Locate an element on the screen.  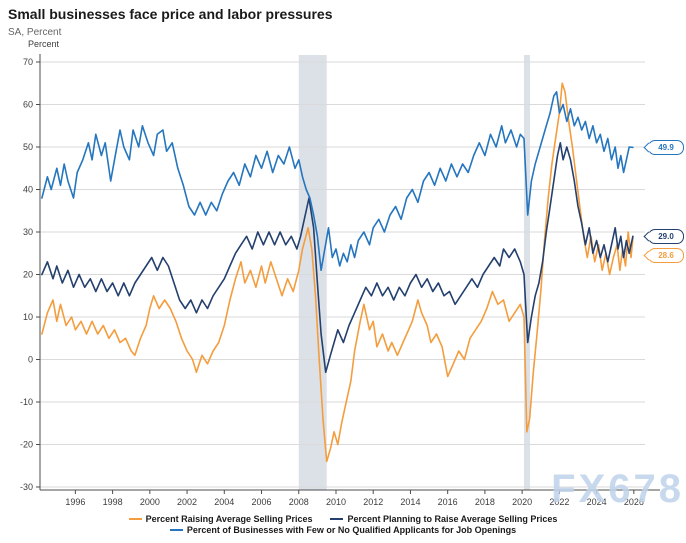
y-tick-label: 40 is located at coordinates (28, 190).